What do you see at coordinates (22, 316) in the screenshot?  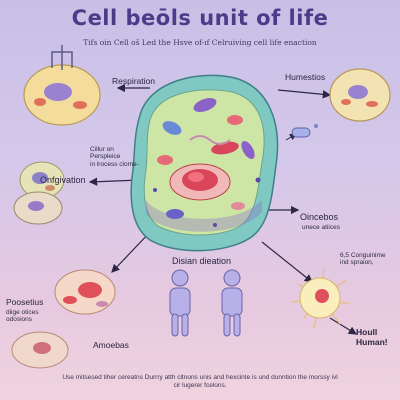 I see `label-poosetius-sub: diige otices odosions` at bounding box center [22, 316].